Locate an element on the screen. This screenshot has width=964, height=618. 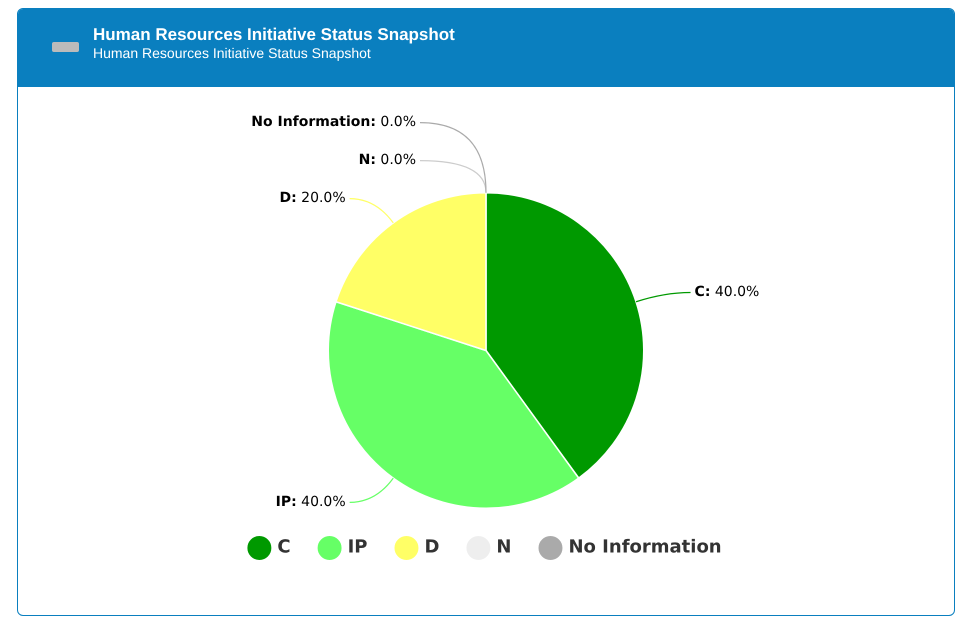
data-label: D: 20.0% is located at coordinates (313, 198).